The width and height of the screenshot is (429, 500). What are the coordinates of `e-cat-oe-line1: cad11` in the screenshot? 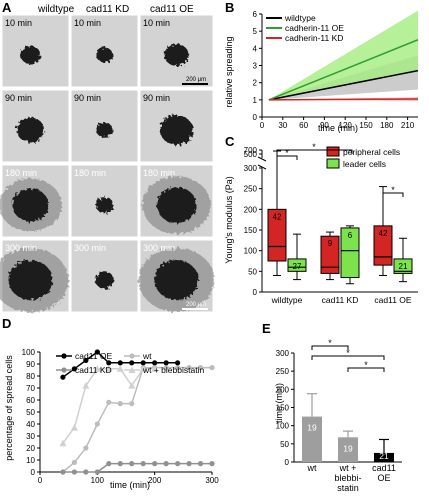 It's located at (384, 468).